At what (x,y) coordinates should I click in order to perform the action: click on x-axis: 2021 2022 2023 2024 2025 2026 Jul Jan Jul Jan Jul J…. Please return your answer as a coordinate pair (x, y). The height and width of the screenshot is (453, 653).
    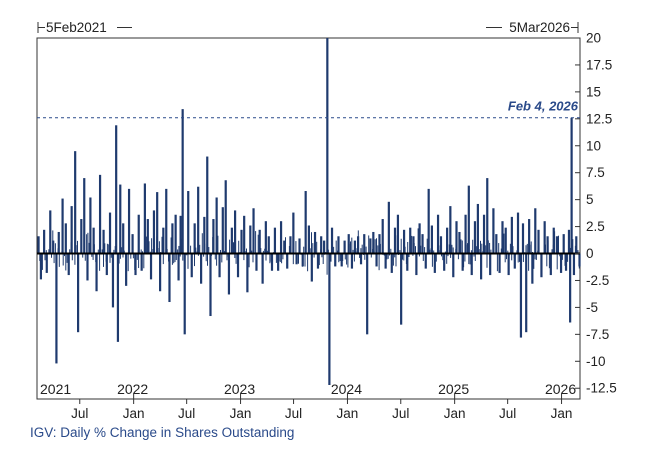
    Looking at the image, I should click on (308, 401).